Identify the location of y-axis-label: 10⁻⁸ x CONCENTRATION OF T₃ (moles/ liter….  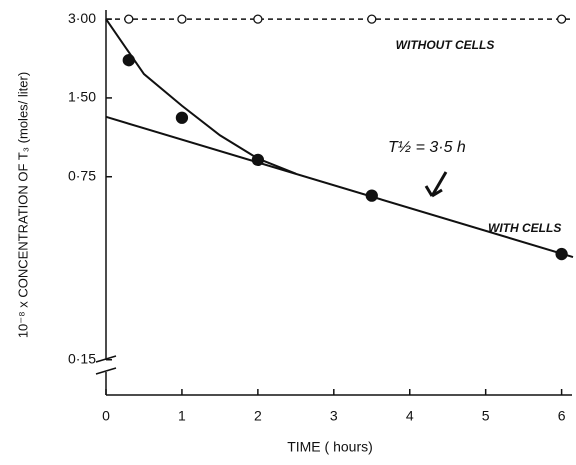
(22, 205).